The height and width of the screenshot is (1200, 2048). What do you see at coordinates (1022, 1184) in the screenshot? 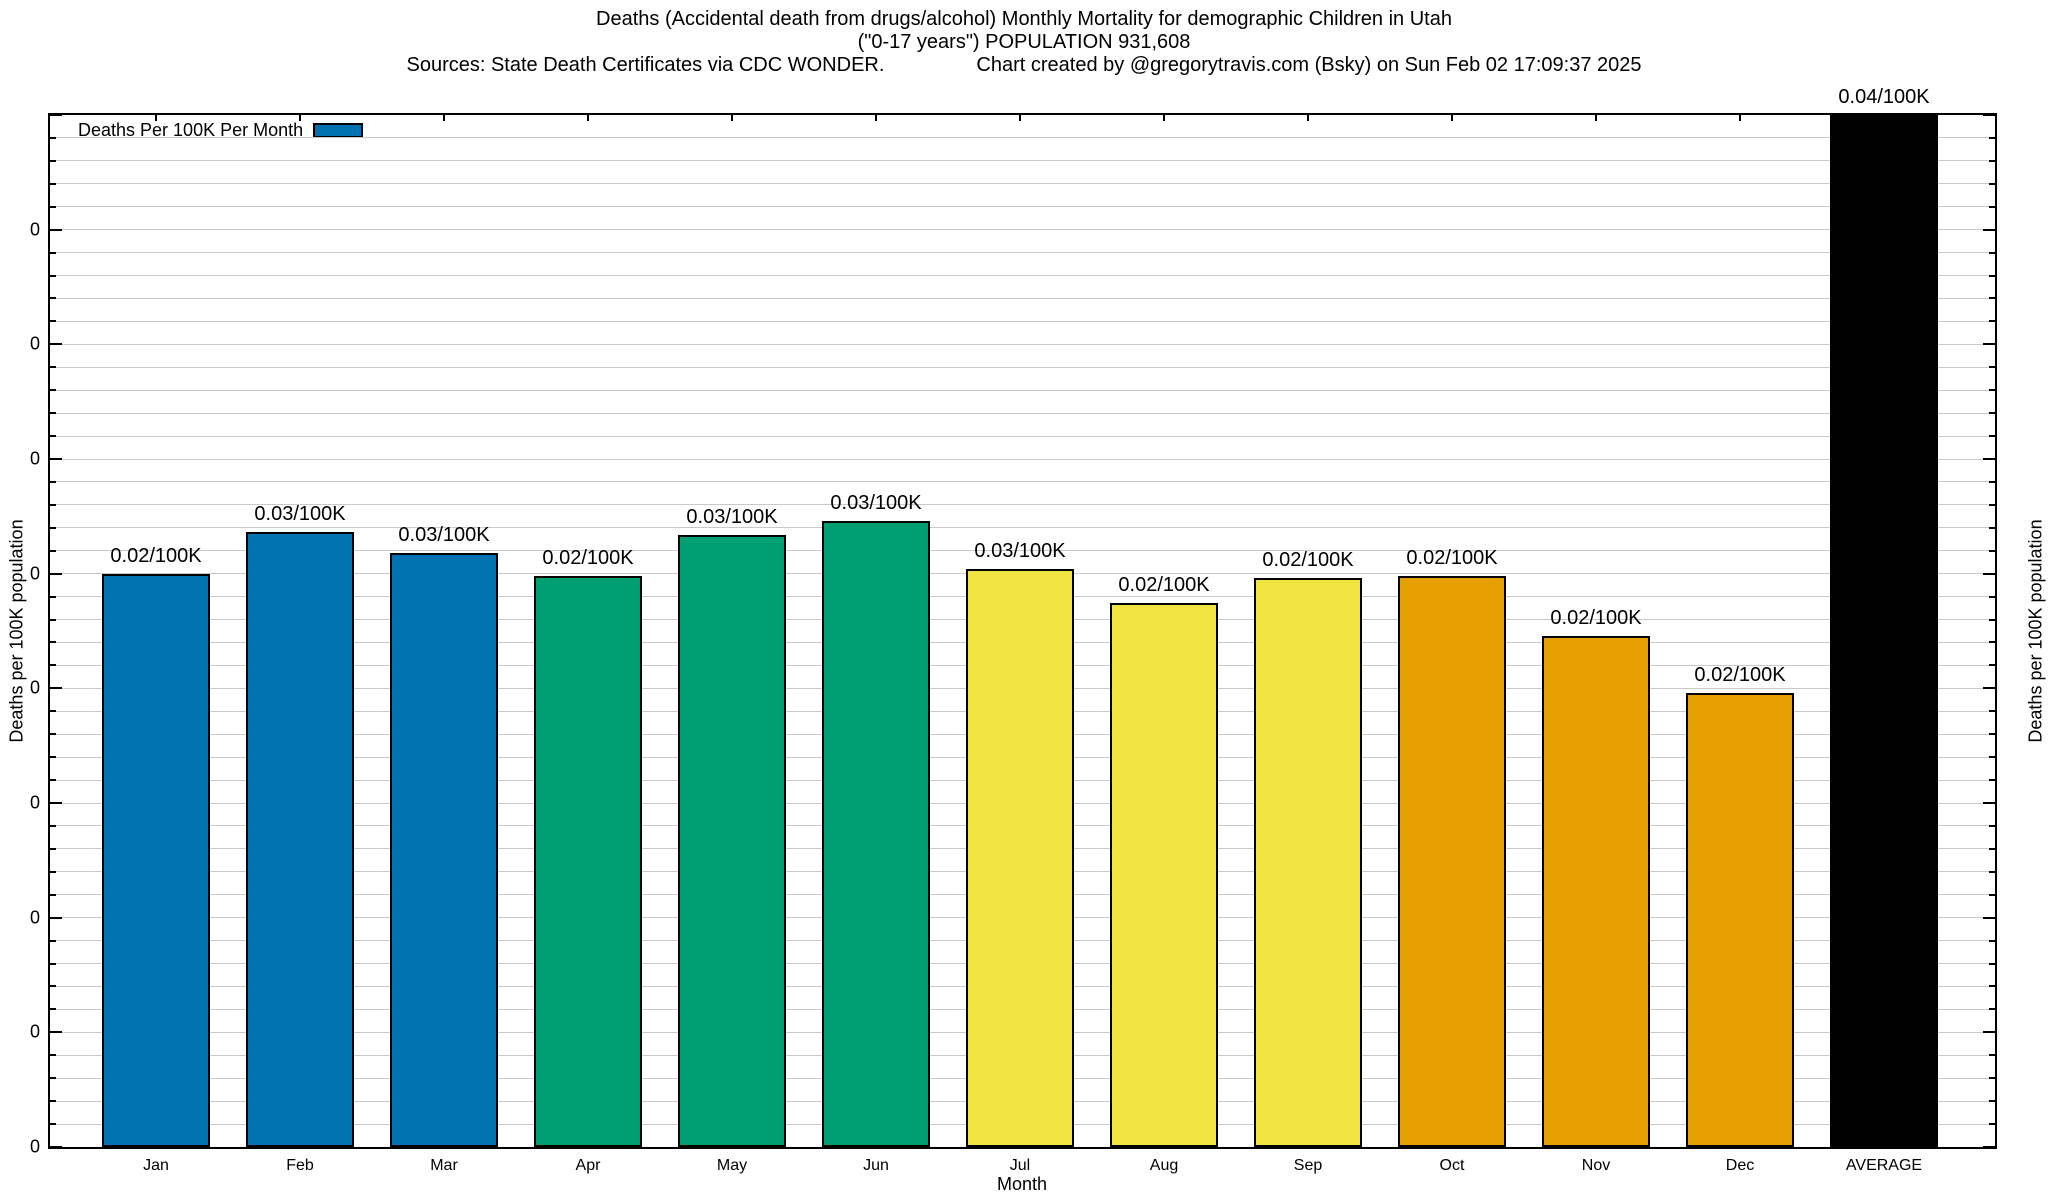
I see `x-axis-title: Month` at bounding box center [1022, 1184].